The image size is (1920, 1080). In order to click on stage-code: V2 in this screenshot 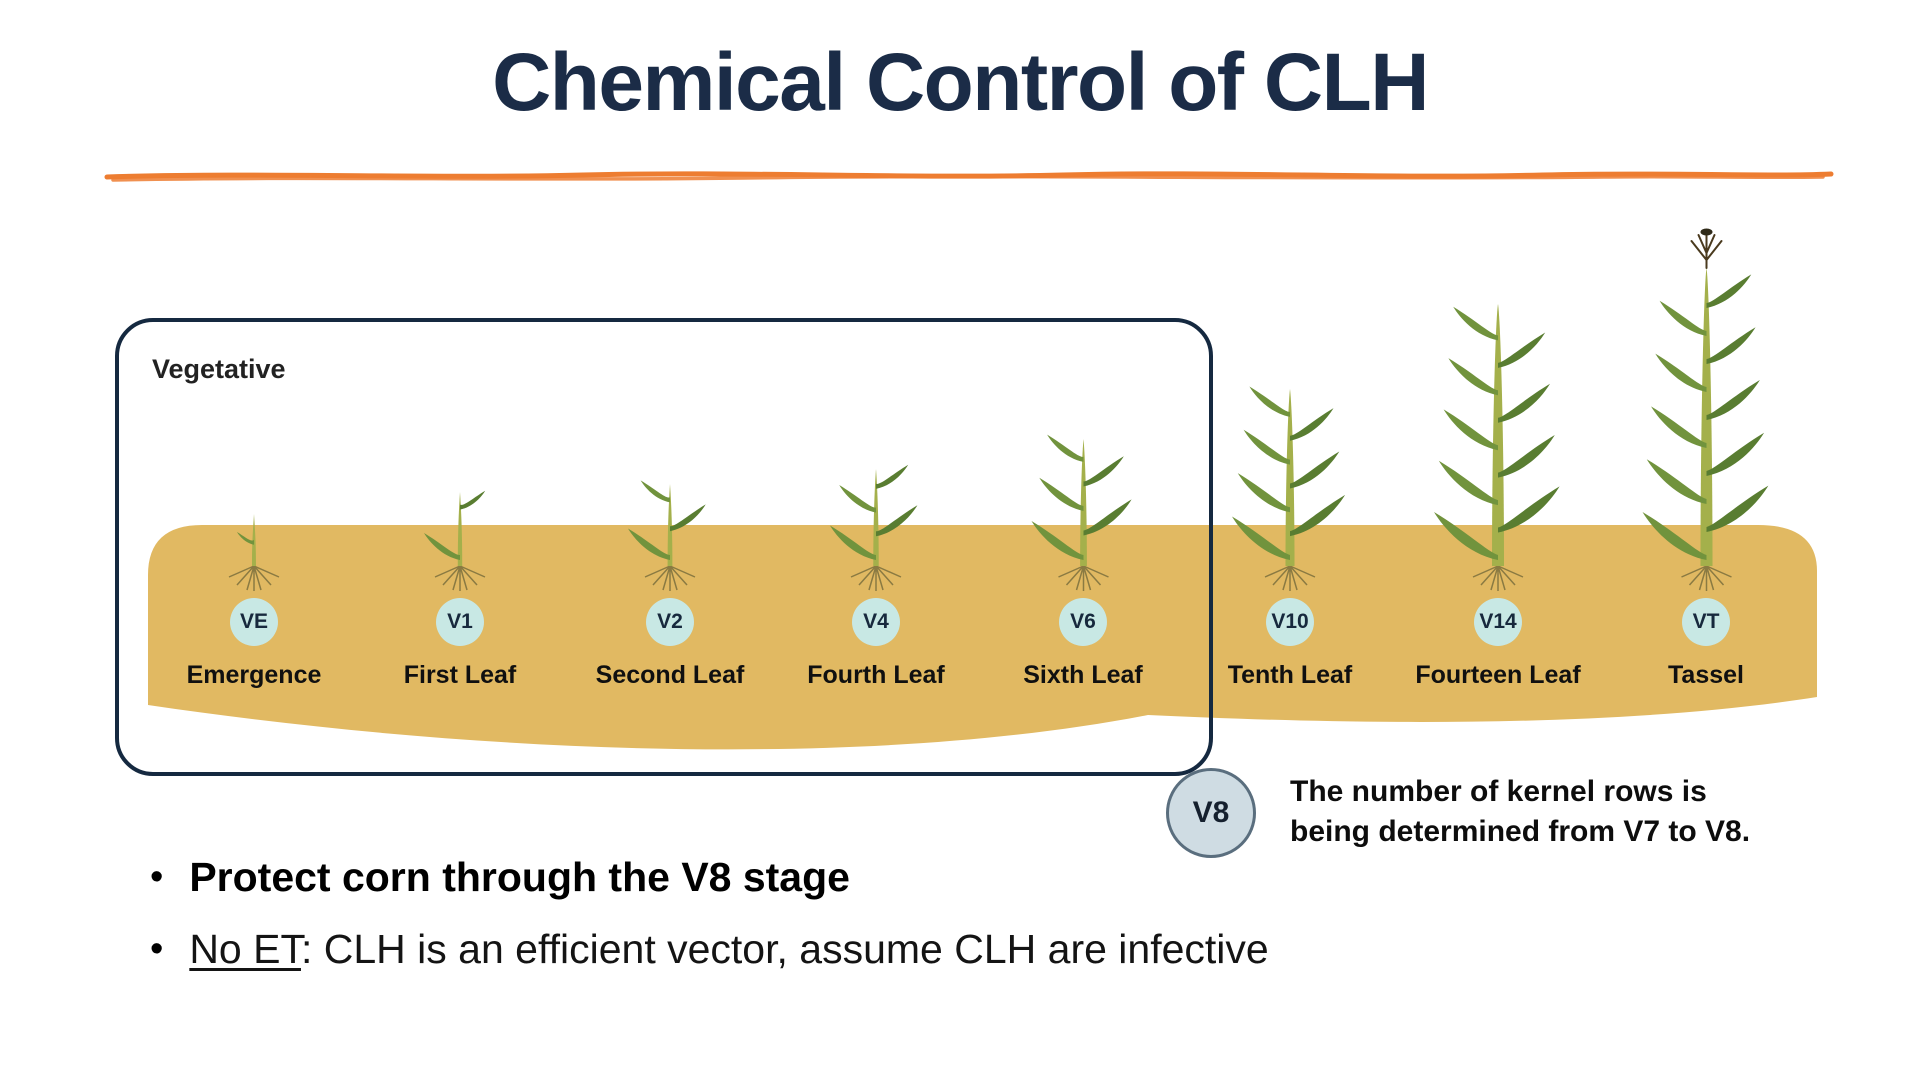, I will do `click(670, 621)`.